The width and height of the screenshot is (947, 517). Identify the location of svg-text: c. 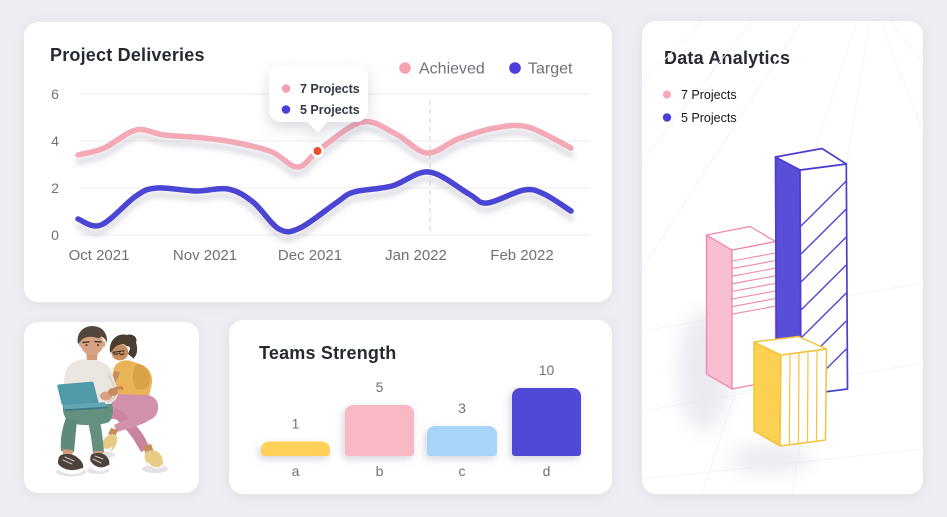
(462, 471).